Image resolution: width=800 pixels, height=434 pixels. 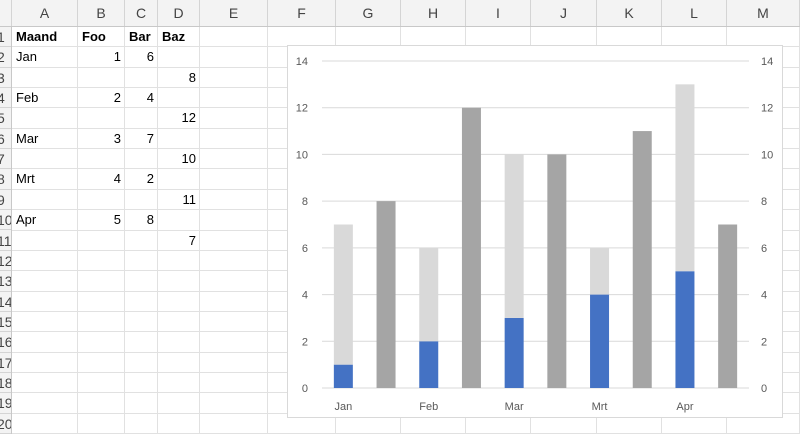 I want to click on row-header-1: 1, so click(x=5, y=37).